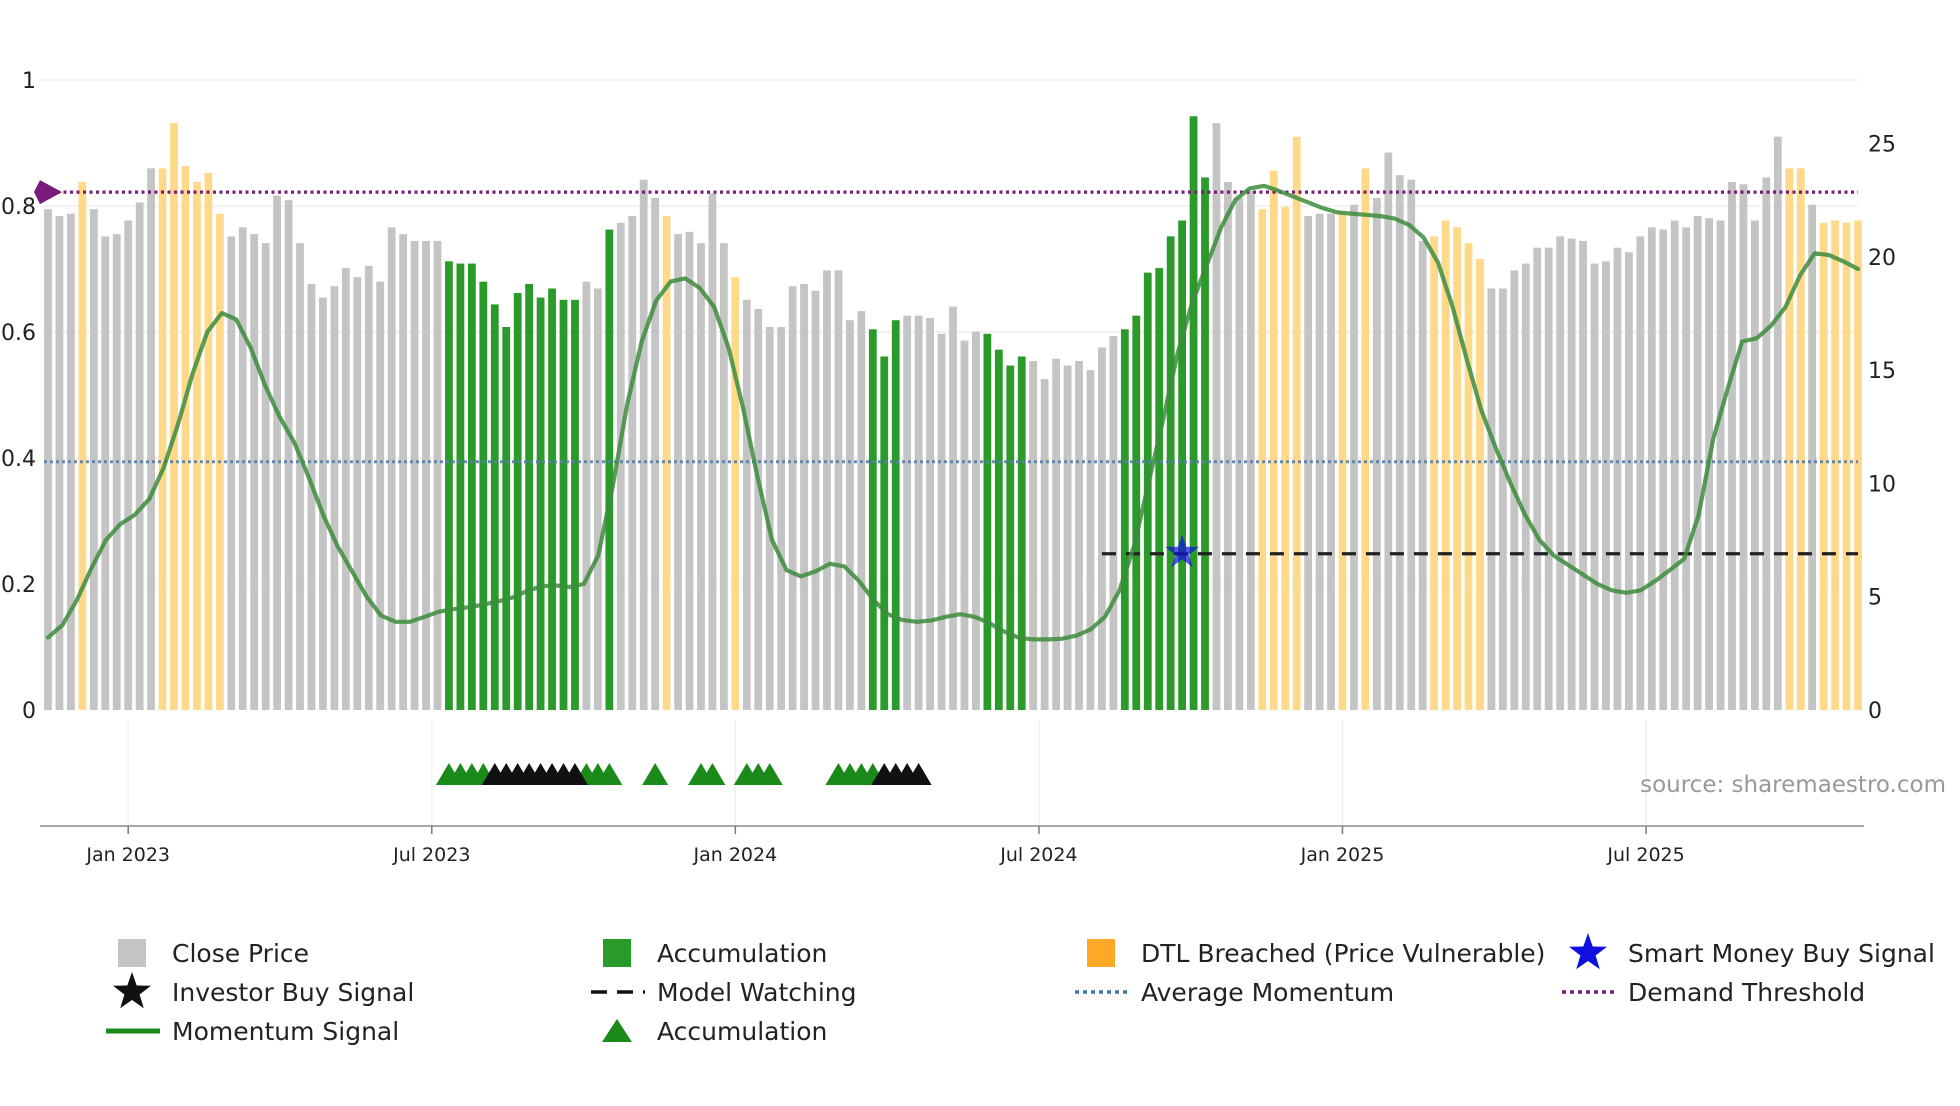 Image resolution: width=1960 pixels, height=1106 pixels. Describe the element at coordinates (1781, 953) in the screenshot. I see `legend-label: Smart Money Buy Signal` at that location.